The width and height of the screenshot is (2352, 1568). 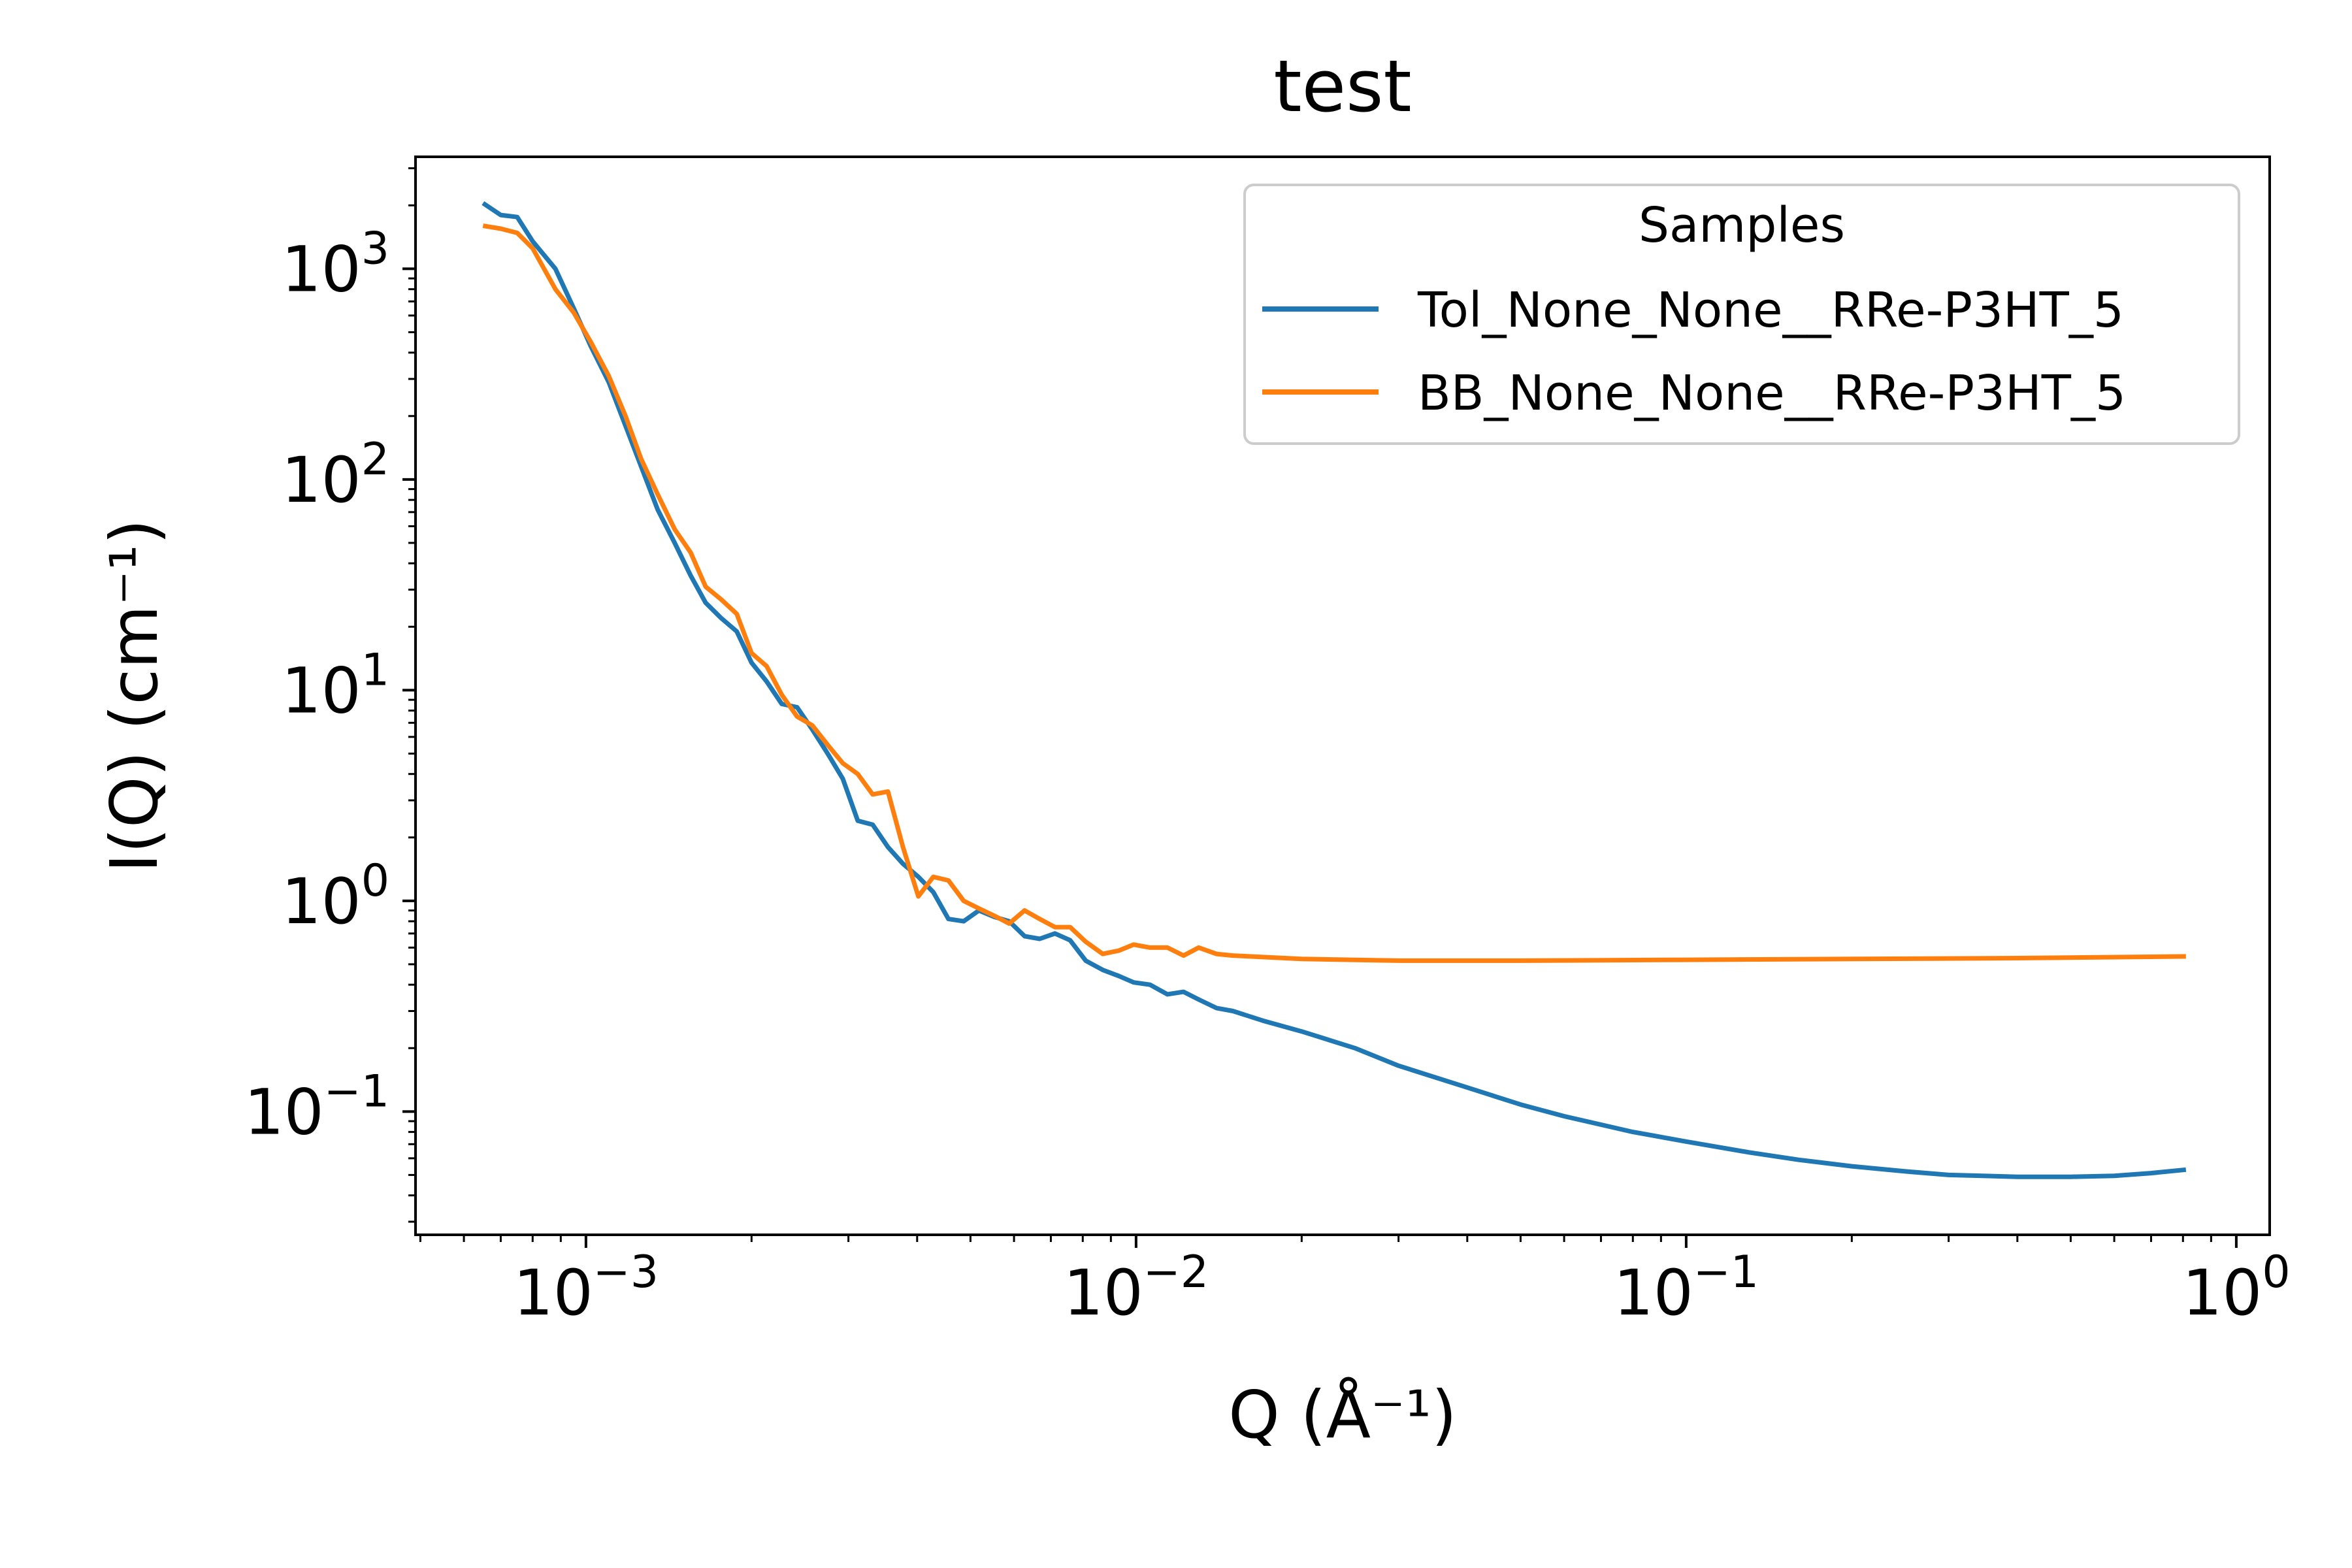 I want to click on x-tick-label: 10⁻¹, so click(x=1686, y=1288).